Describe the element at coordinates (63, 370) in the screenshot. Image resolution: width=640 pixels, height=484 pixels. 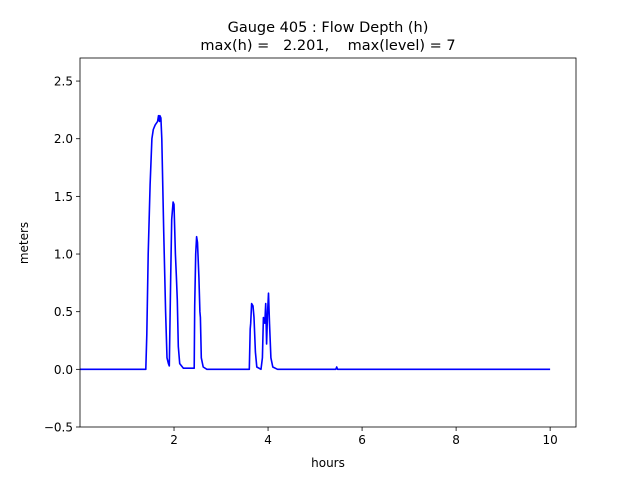
I see `y-tick-label: 0.0` at that location.